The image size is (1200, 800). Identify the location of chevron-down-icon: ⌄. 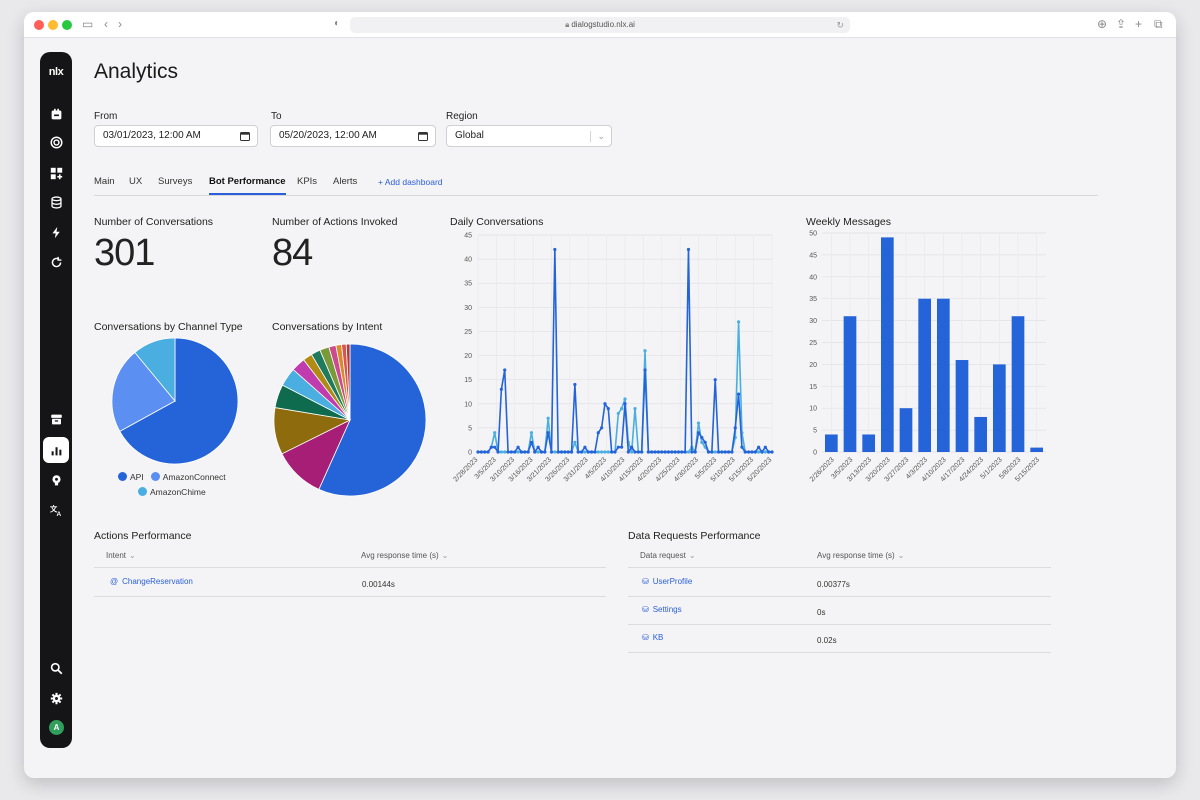
(601, 136).